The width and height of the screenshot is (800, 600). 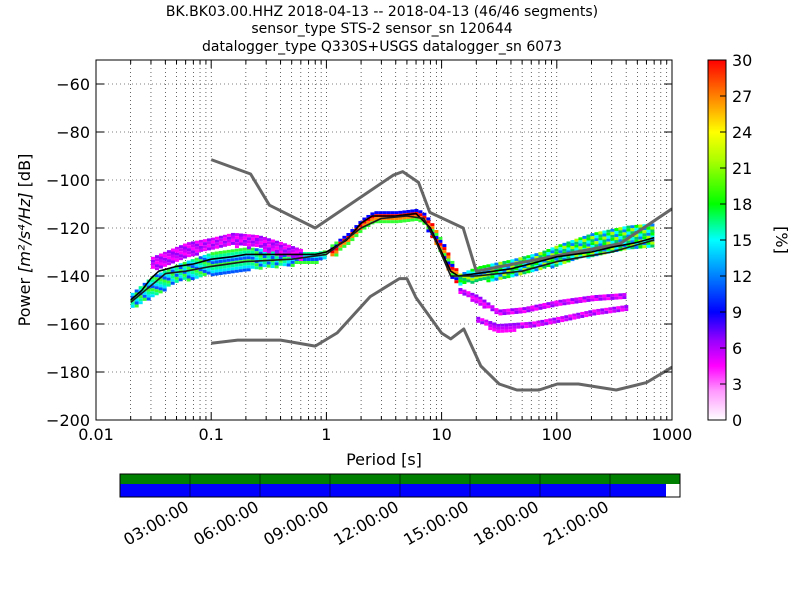 What do you see at coordinates (392, 270) in the screenshot?
I see `density-layer` at bounding box center [392, 270].